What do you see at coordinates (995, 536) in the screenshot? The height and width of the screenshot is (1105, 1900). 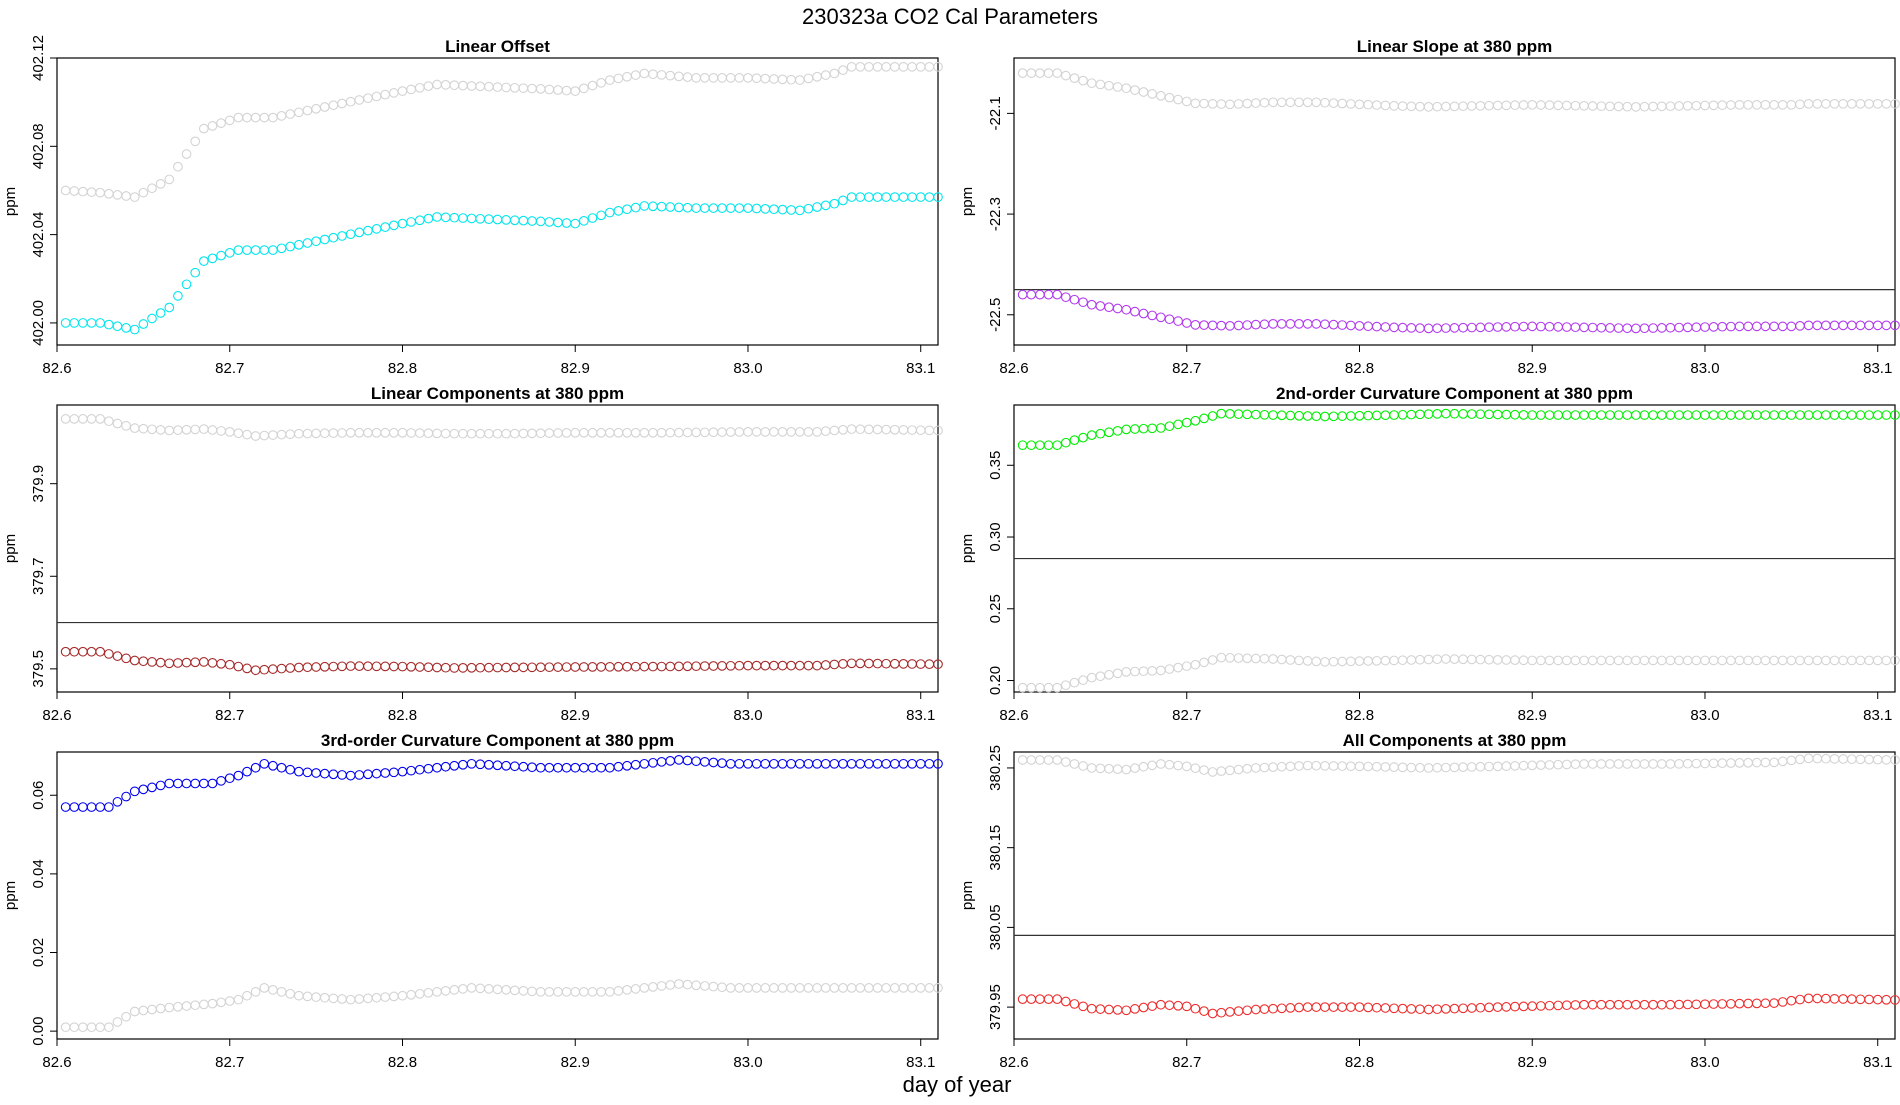 I see `y-tick-label: 0.30` at bounding box center [995, 536].